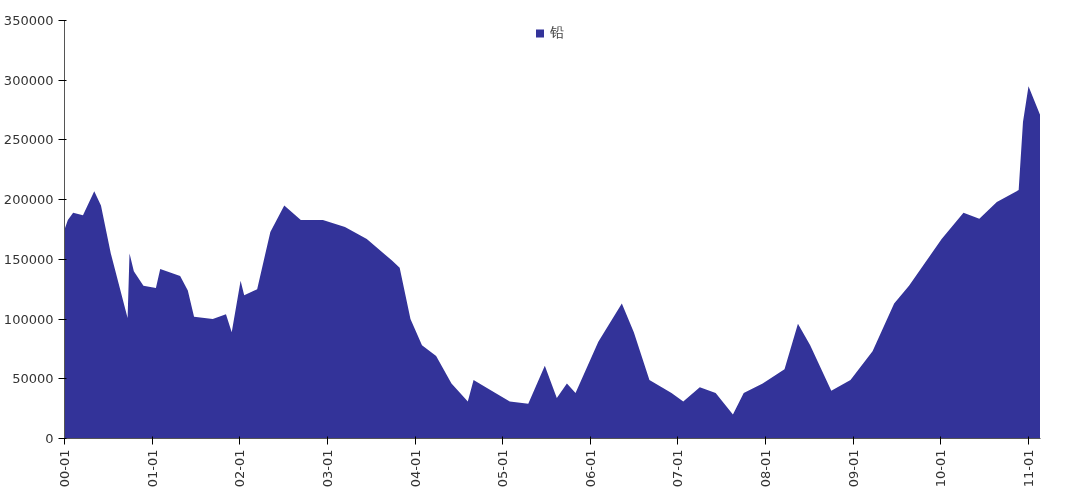  I want to click on x-tick-label: 10-01, so click(941, 468).